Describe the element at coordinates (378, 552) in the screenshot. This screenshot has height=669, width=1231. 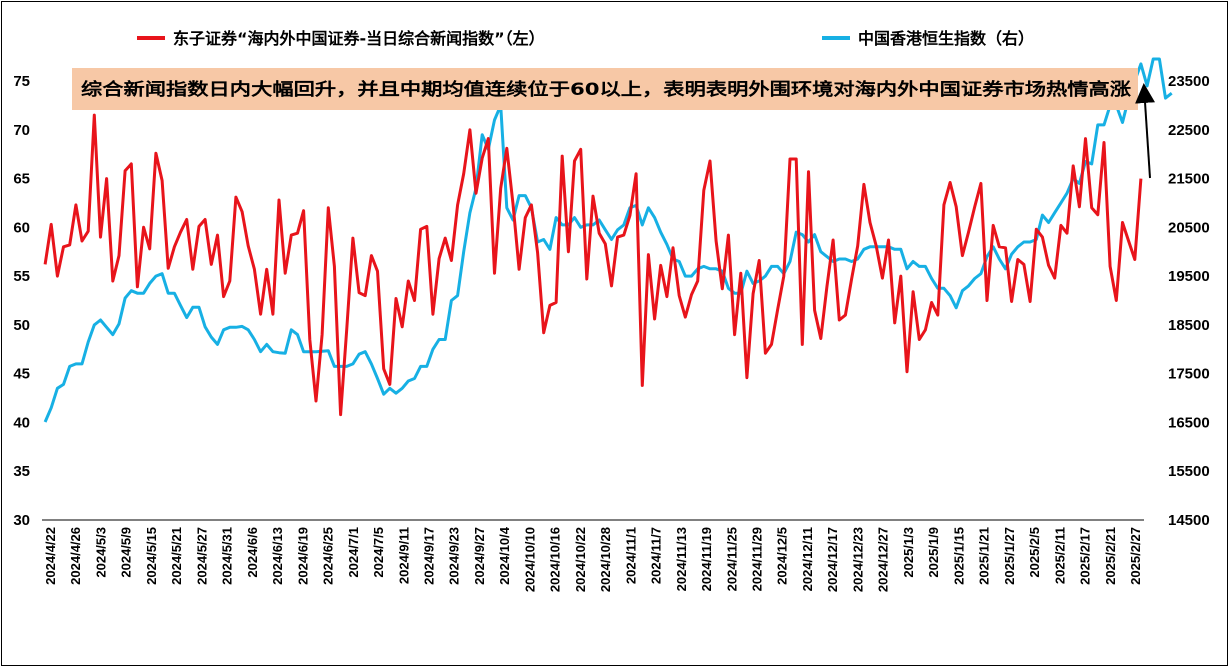
I see `x-tick-label: 2024/7/5` at that location.